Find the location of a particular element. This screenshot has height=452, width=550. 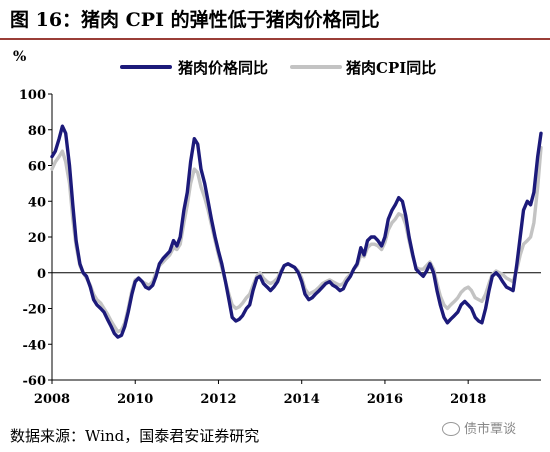

x-tick-label: 2008 is located at coordinates (52, 399).